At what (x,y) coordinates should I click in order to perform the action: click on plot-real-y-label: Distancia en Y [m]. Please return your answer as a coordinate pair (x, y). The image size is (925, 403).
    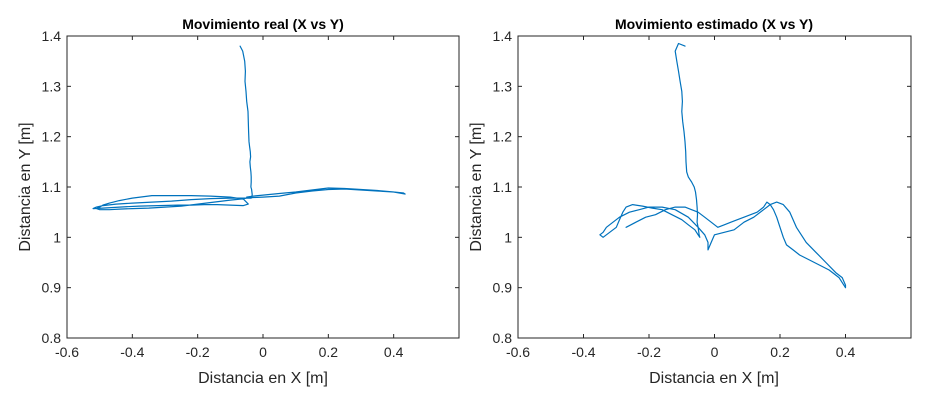
    Looking at the image, I should click on (25, 186).